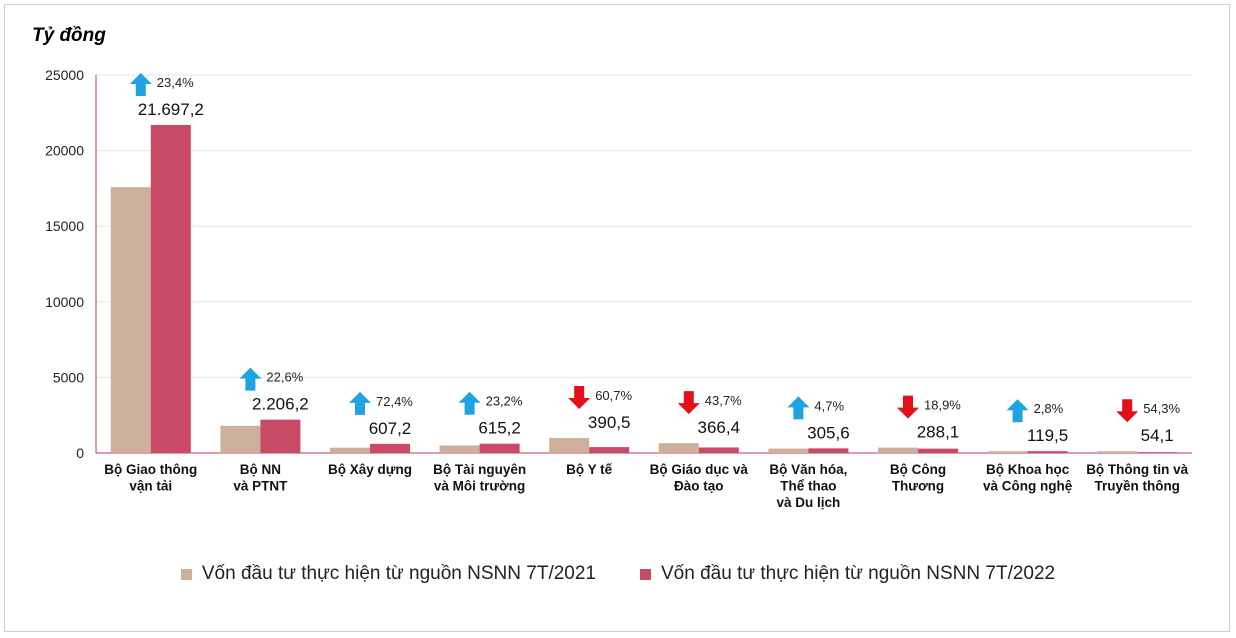 The image size is (1236, 638). Describe the element at coordinates (1028, 478) in the screenshot. I see `category-label: Bộ Khoa học và Công nghệ` at that location.